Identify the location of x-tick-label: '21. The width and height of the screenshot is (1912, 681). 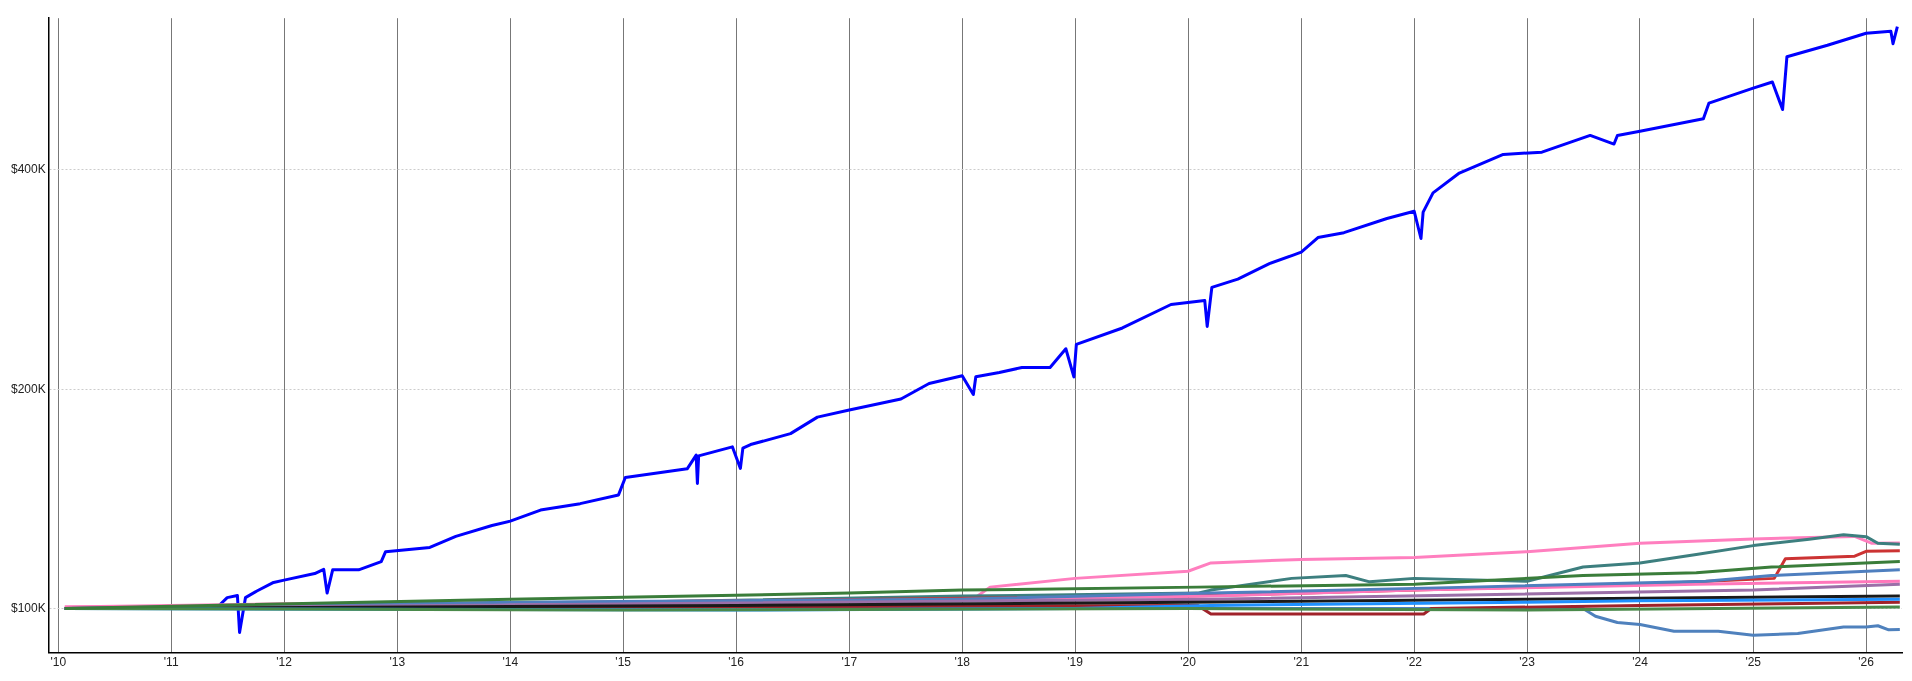
(1301, 662).